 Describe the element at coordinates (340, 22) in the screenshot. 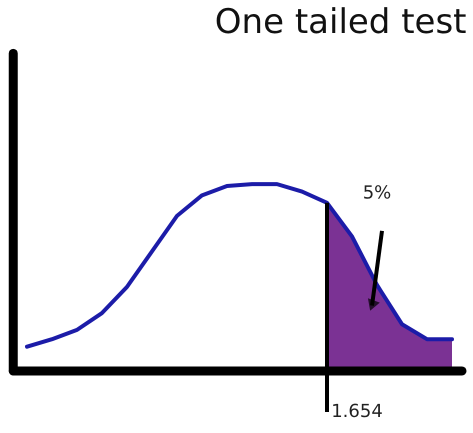

I see `chart-title: One tailed test` at that location.